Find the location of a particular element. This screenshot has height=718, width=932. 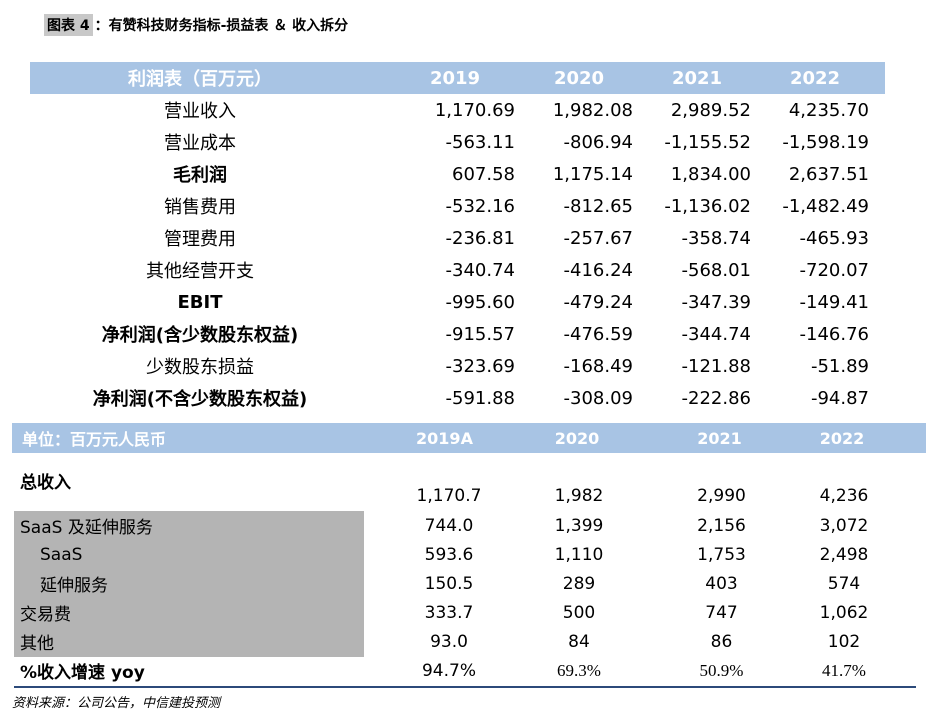

cell-value: -915.57 is located at coordinates (480, 334).